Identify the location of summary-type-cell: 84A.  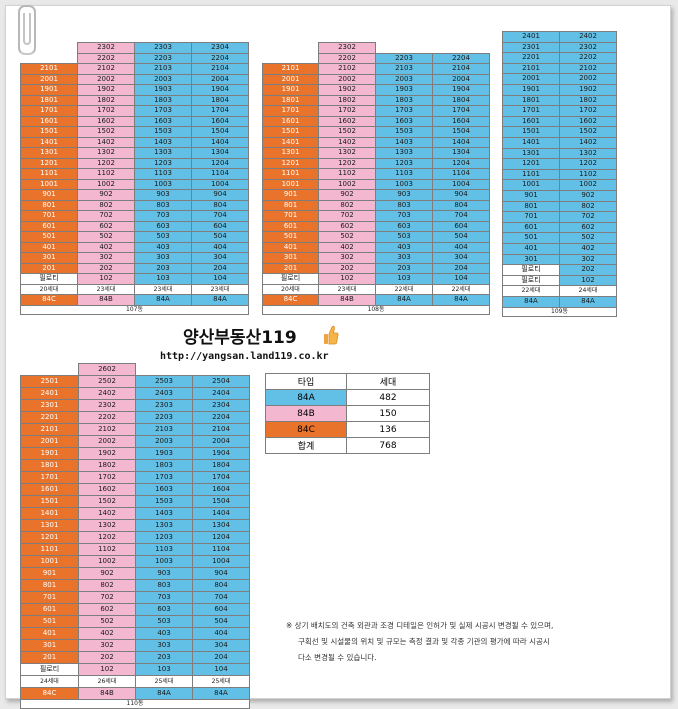
(306, 397).